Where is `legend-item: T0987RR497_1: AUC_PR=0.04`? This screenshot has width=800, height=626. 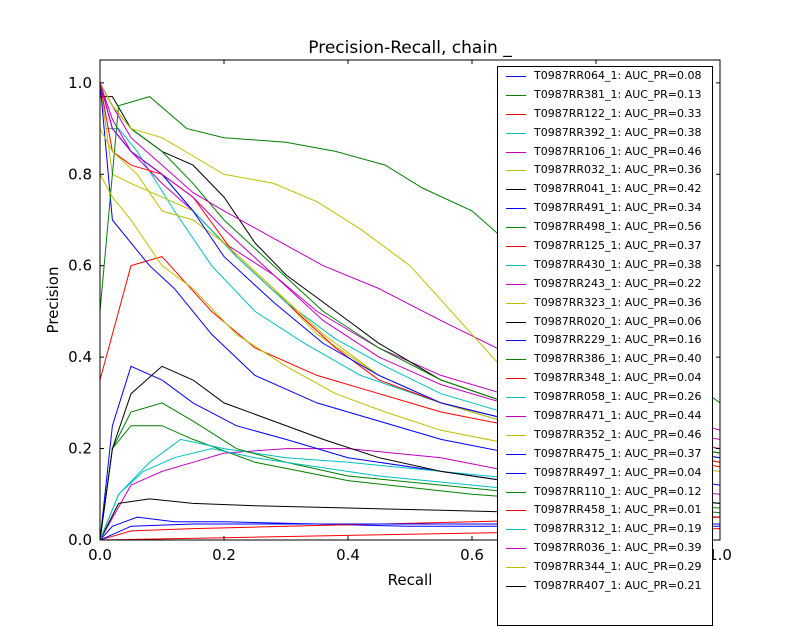 legend-item: T0987RR497_1: AUC_PR=0.04 is located at coordinates (605, 473).